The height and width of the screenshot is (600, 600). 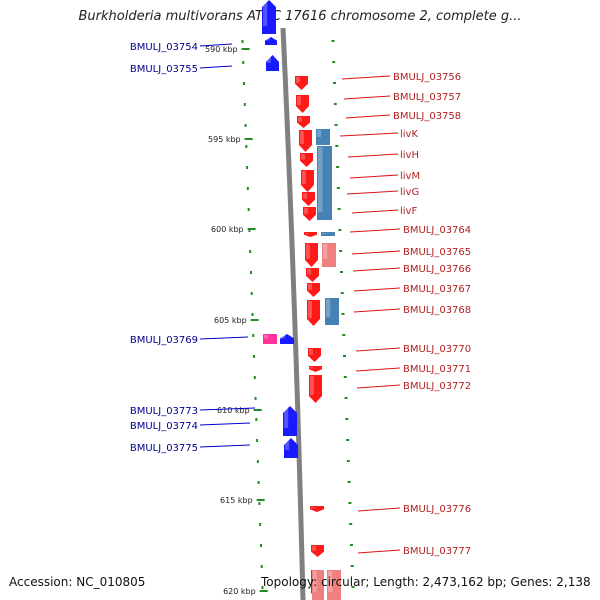 What do you see at coordinates (437, 230) in the screenshot?
I see `right-gene-label: BMULJ_03764` at bounding box center [437, 230].